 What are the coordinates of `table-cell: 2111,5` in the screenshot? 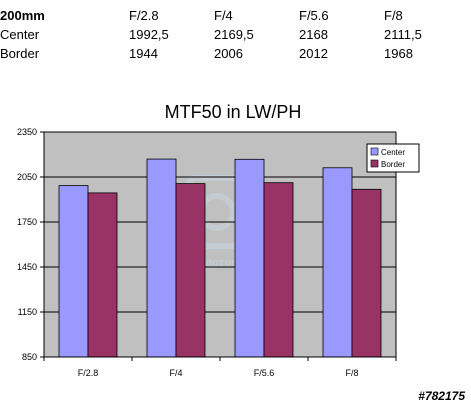 It's located at (403, 34).